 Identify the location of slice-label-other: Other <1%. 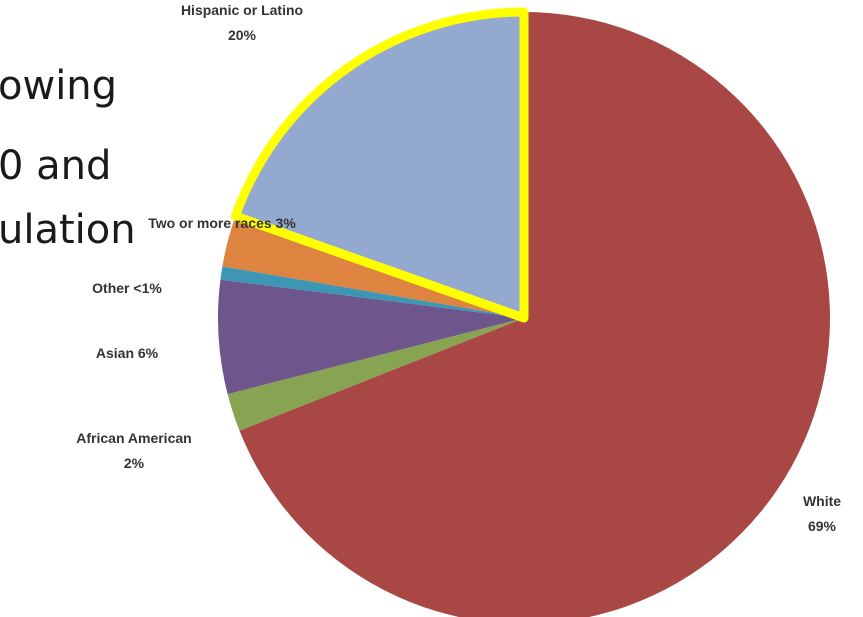
(127, 288).